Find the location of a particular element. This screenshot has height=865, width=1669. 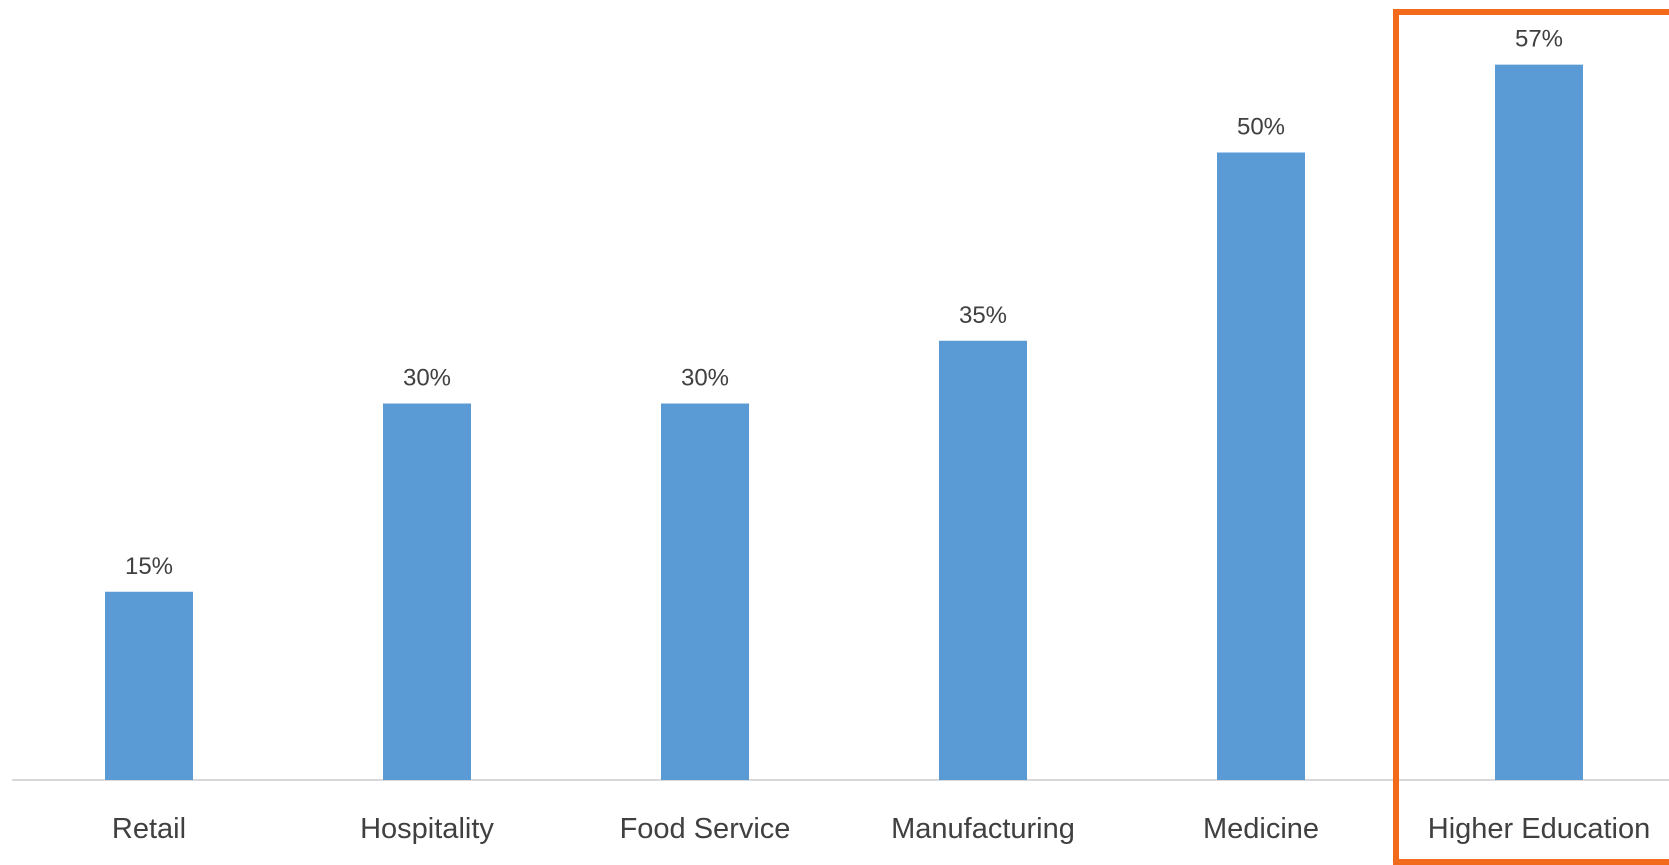

category-label-higher-education: Higher Education is located at coordinates (1539, 829).